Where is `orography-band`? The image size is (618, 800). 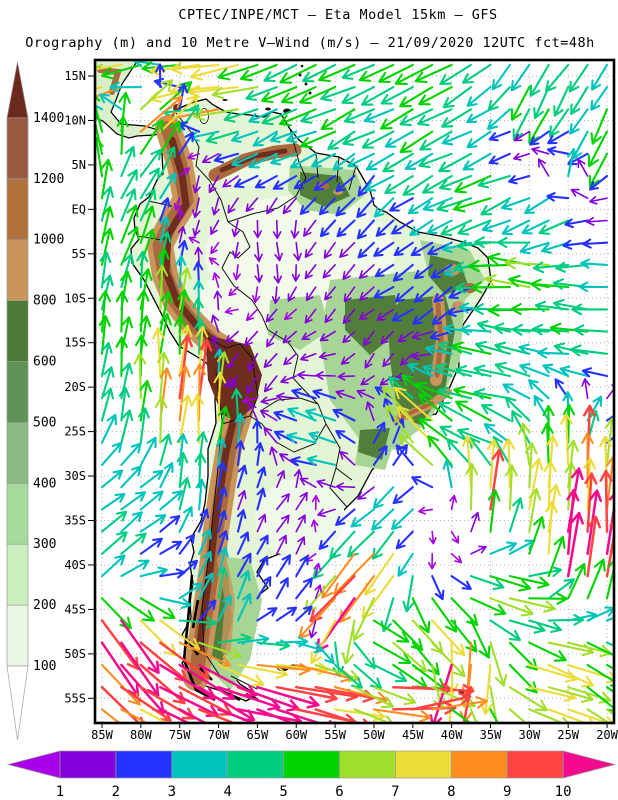
orography-band is located at coordinates (17, 453).